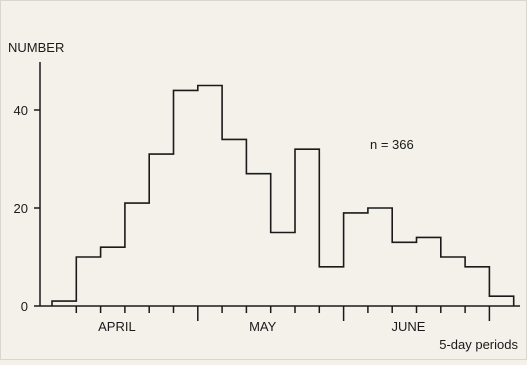  I want to click on x-tick-label-month: APRIL, so click(117, 326).